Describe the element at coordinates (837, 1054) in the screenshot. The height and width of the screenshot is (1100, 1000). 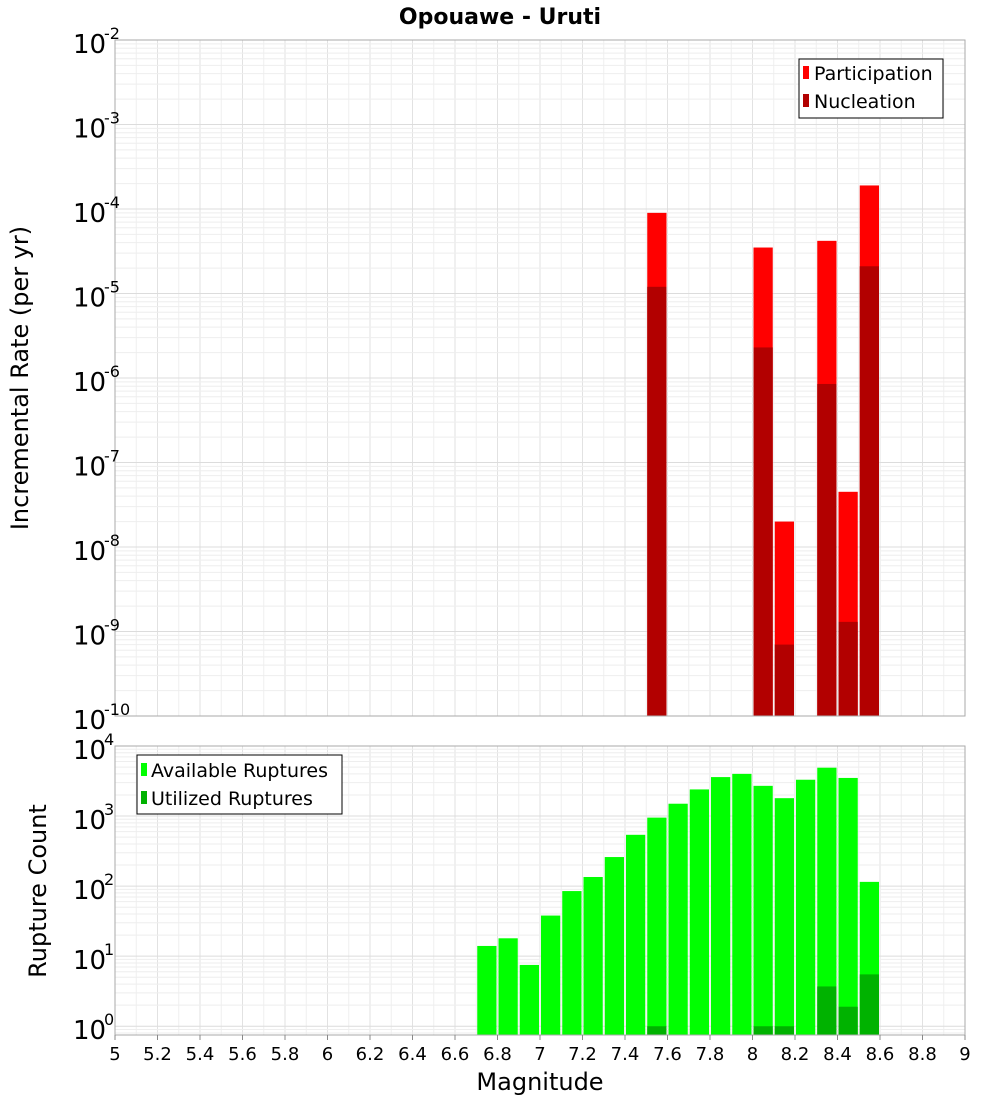
I see `x-tick-label: 8.4` at that location.